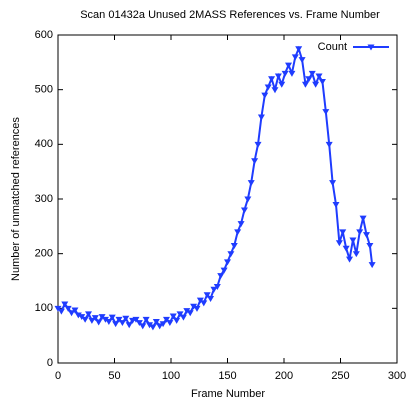  What do you see at coordinates (44, 308) in the screenshot?
I see `y-tick-label: 100` at bounding box center [44, 308].